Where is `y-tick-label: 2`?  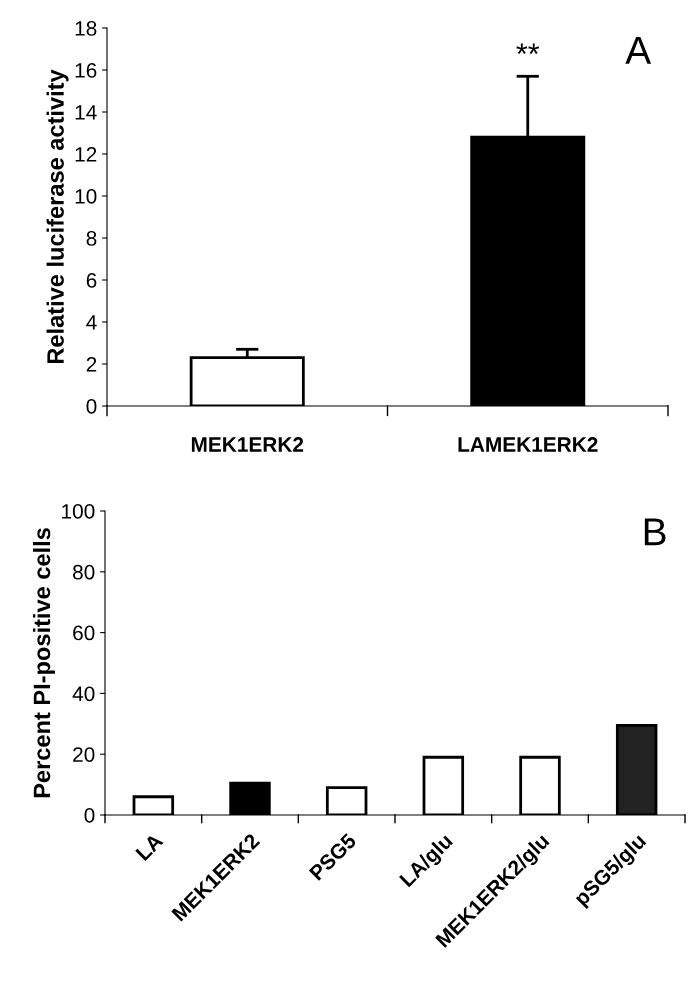
y-tick-label: 2 is located at coordinates (91, 364).